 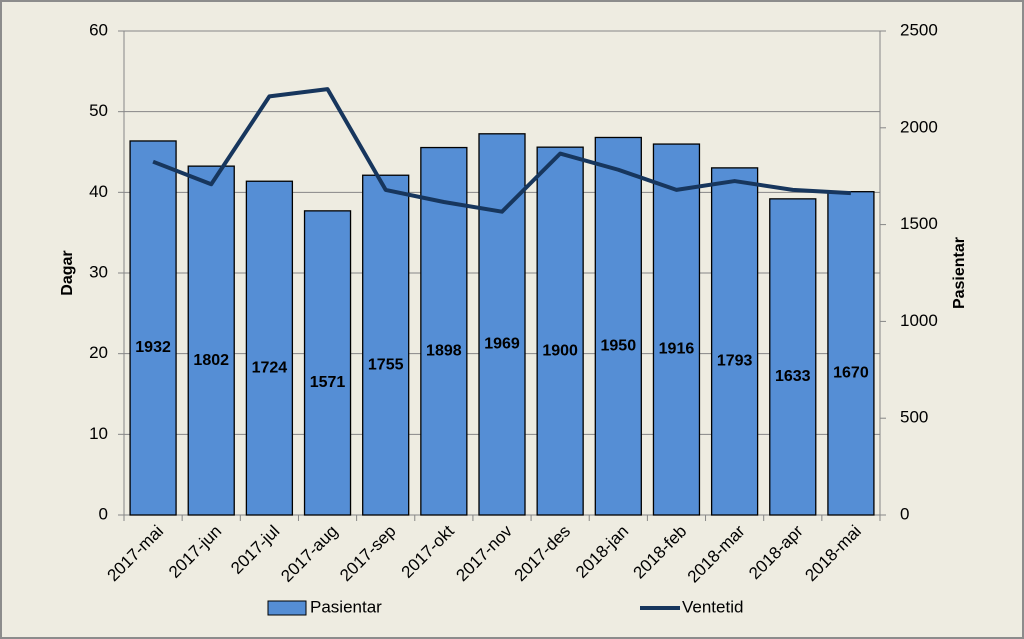 What do you see at coordinates (712, 606) in the screenshot?
I see `legend-label: Ventetid` at bounding box center [712, 606].